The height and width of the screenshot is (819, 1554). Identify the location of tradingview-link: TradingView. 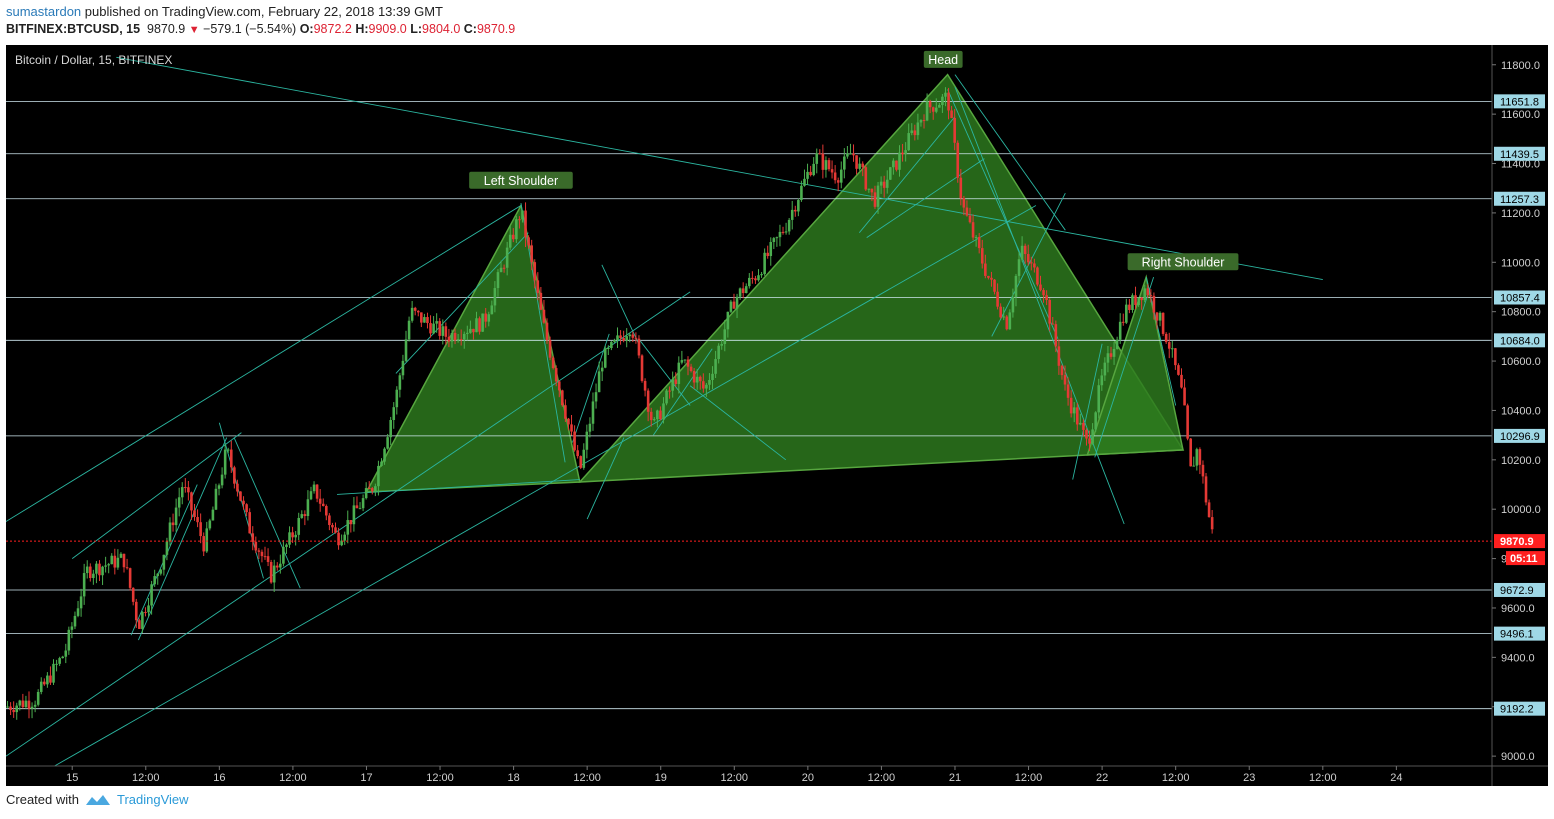
(152, 799).